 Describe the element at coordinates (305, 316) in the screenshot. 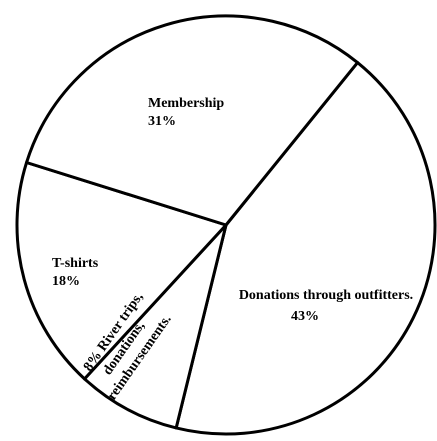

I see `label-donations-pct: 43%` at that location.